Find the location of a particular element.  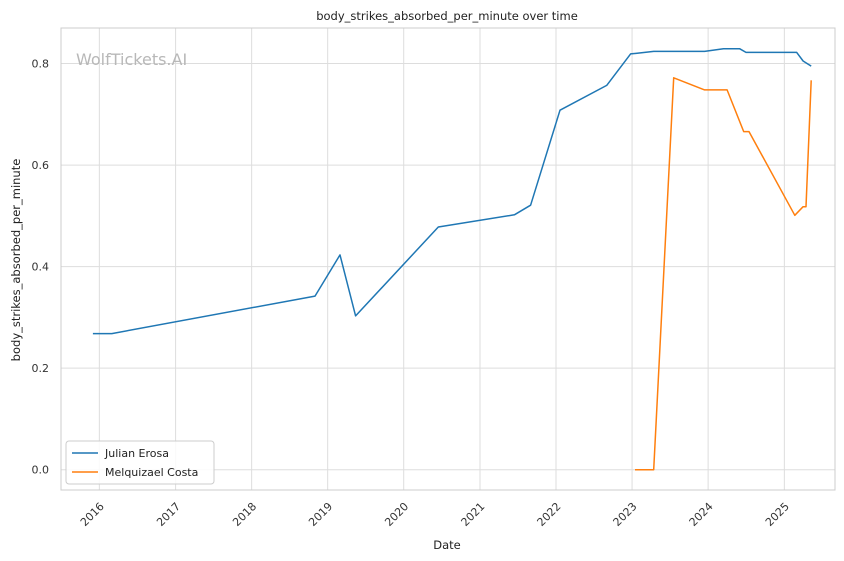

x-axis-label: Date is located at coordinates (447, 545).